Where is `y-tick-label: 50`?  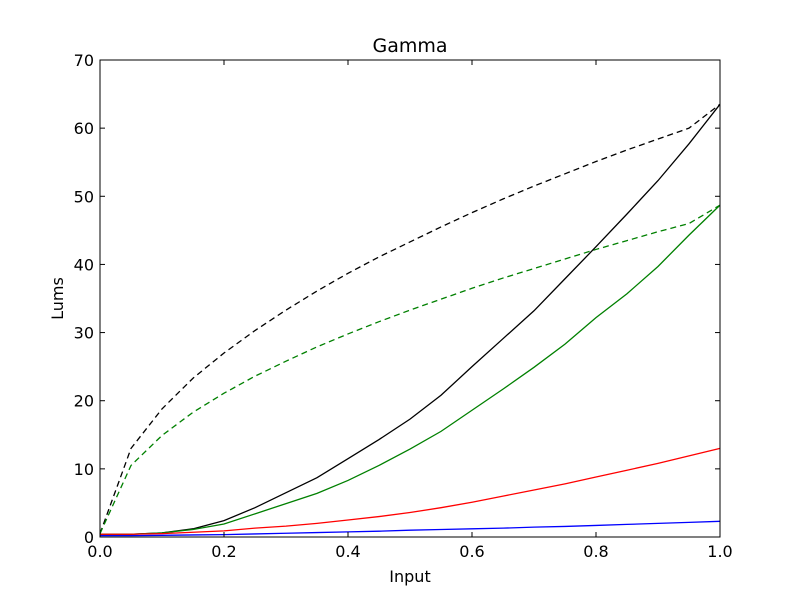
y-tick-label: 50 is located at coordinates (84, 196).